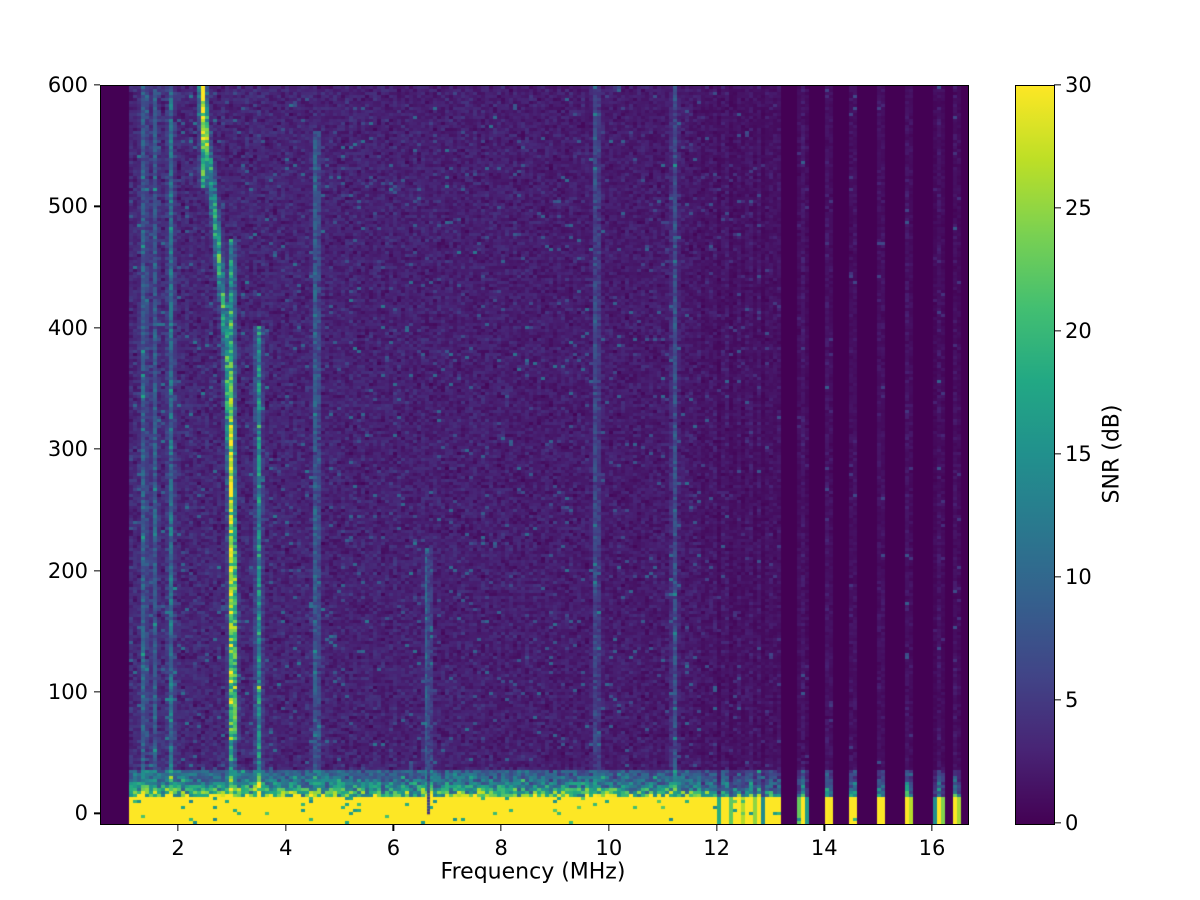 The image size is (1200, 900). Describe the element at coordinates (178, 848) in the screenshot. I see `x-tick-label: 2` at that location.